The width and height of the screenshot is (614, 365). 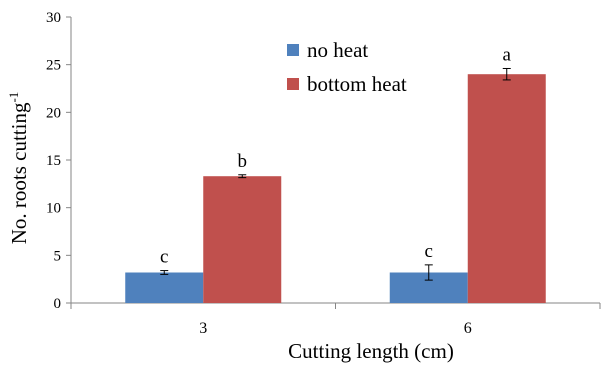 What do you see at coordinates (357, 84) in the screenshot?
I see `legend-label: bottom heat` at bounding box center [357, 84].